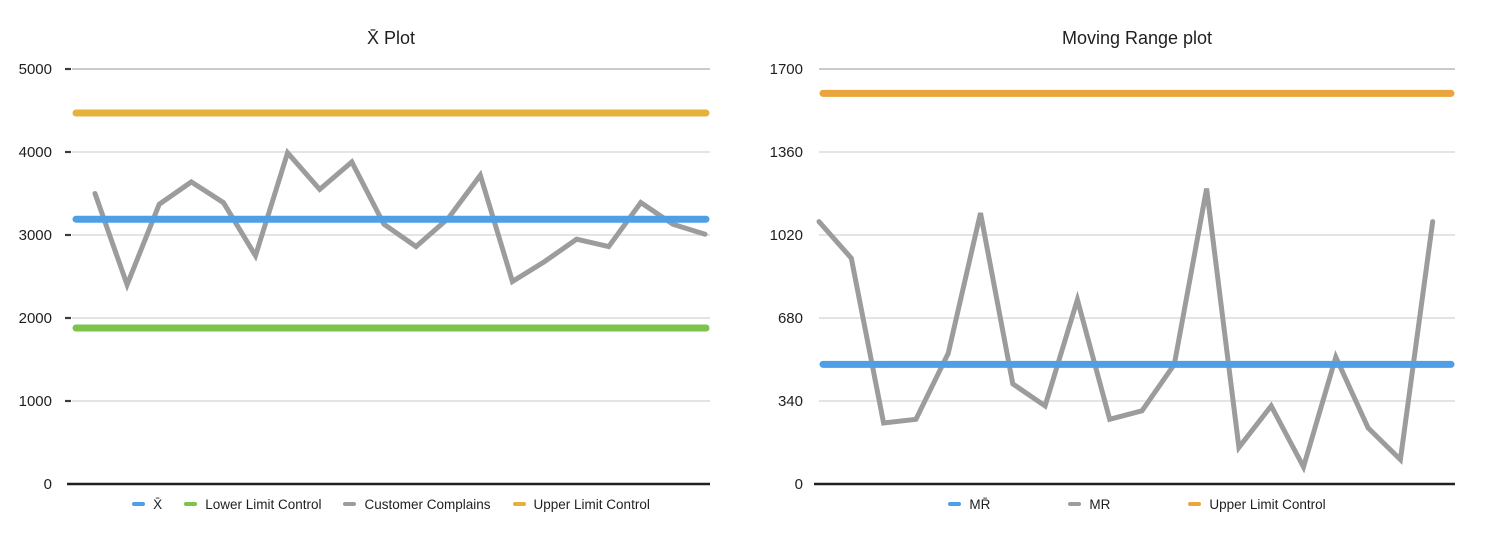 This screenshot has width=1486, height=538. I want to click on legend-label-mr: MR̄, so click(980, 504).